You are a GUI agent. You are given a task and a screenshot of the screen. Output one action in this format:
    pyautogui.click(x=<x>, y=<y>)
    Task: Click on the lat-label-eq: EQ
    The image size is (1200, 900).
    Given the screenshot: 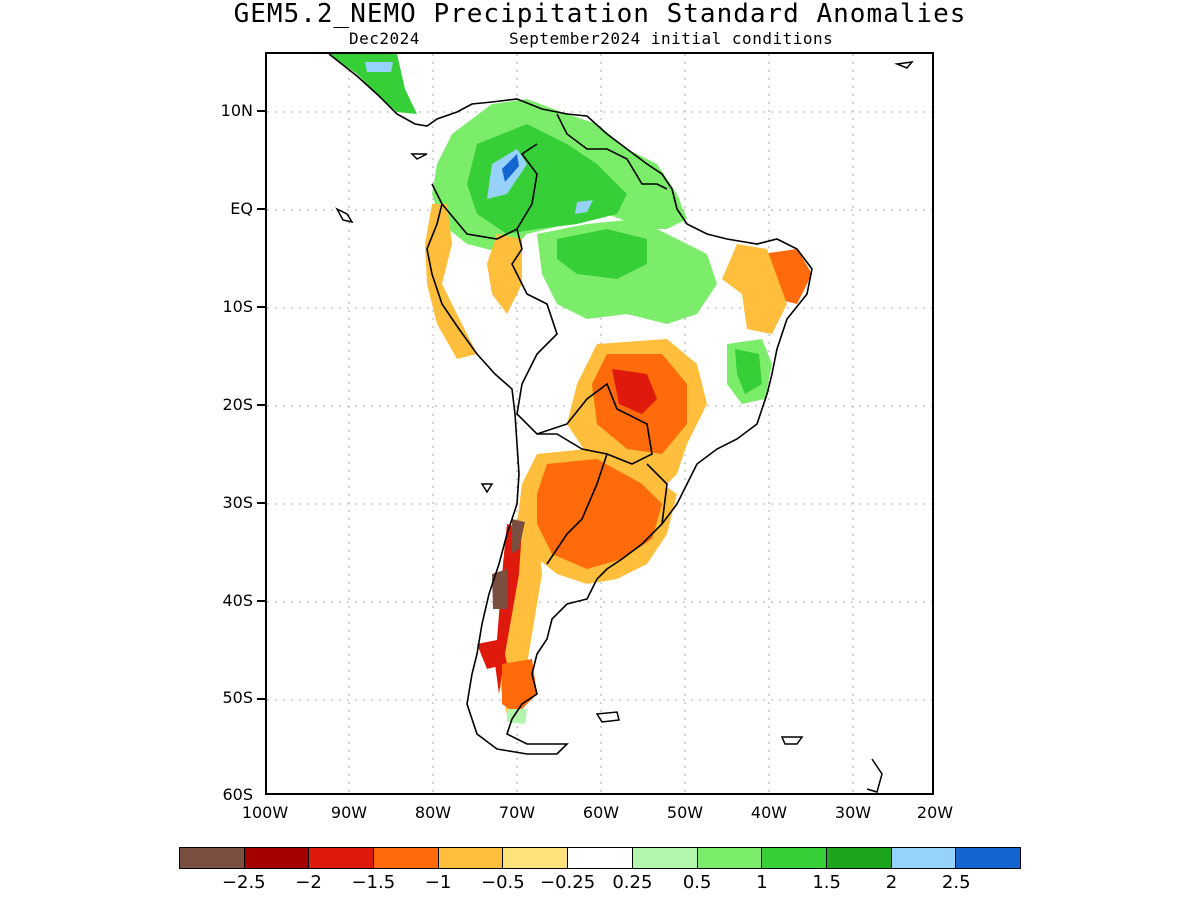 What is the action you would take?
    pyautogui.click(x=241, y=208)
    